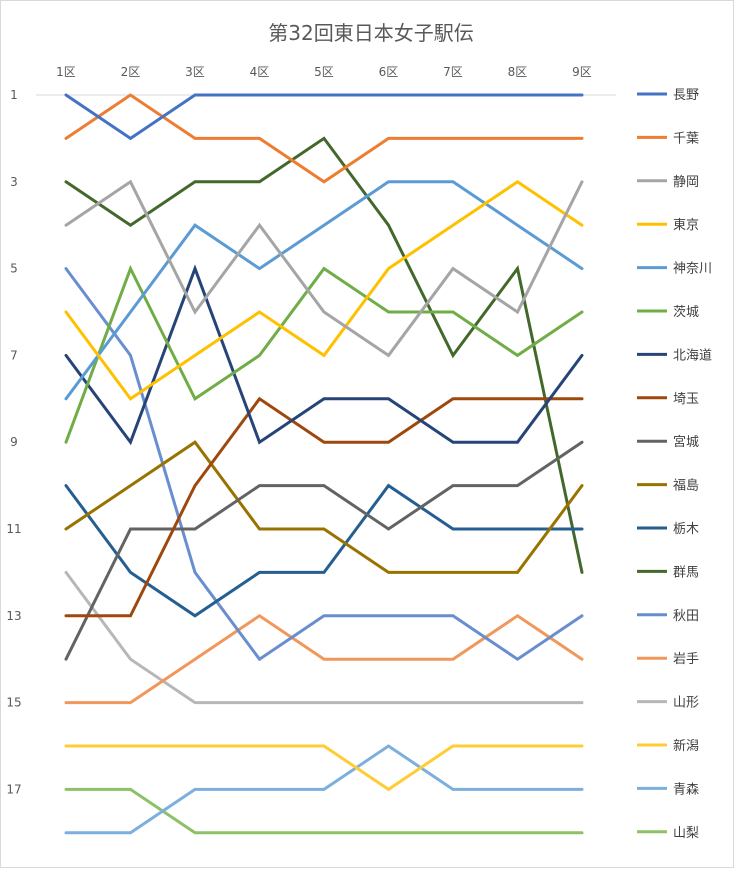  What do you see at coordinates (692, 355) in the screenshot?
I see `legend-label: 北海道` at bounding box center [692, 355].